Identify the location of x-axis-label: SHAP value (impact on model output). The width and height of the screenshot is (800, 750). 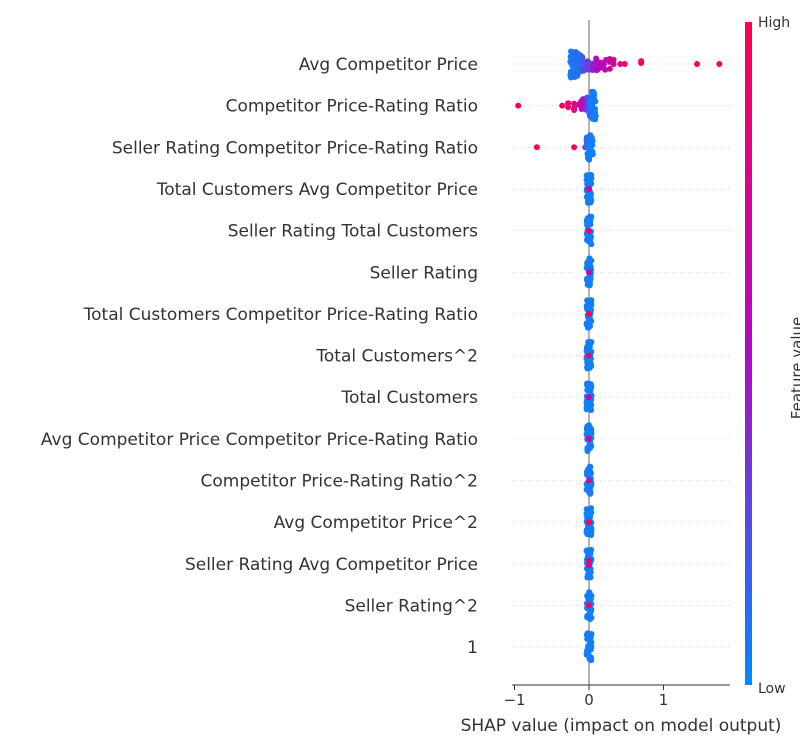
(621, 726).